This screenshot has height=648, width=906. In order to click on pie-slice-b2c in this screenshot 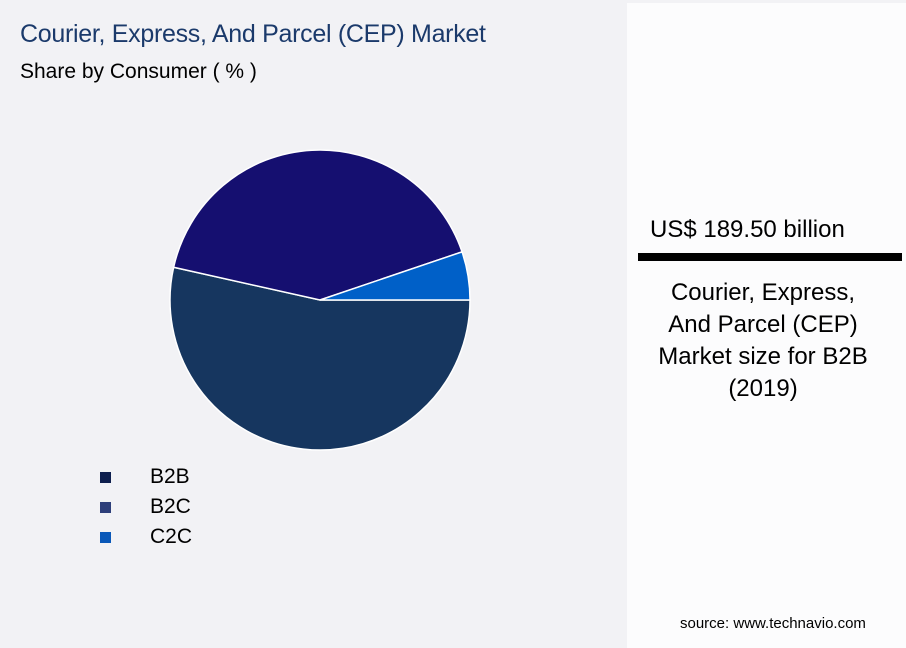, I will do `click(318, 225)`.